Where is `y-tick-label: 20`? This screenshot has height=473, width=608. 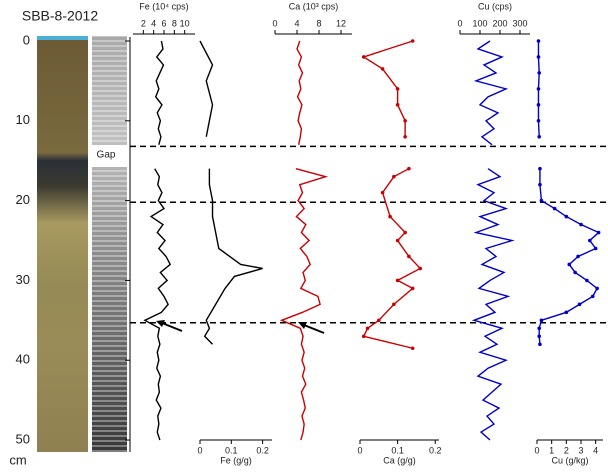 y-tick-label: 20 is located at coordinates (23, 199).